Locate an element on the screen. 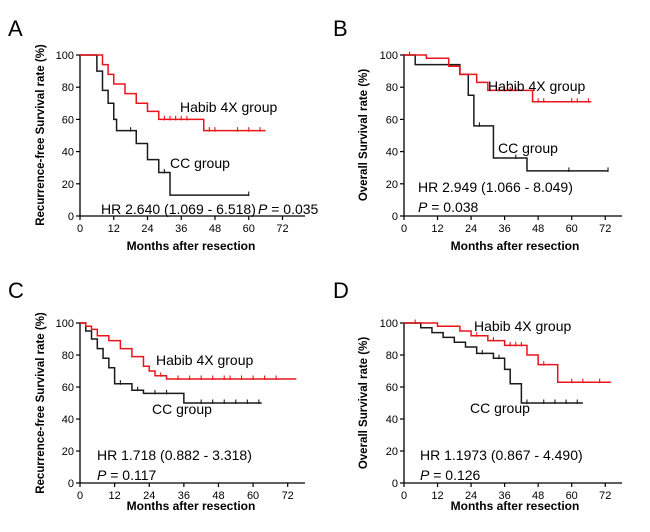 Image resolution: width=650 pixels, height=532 pixels. p-value-number: = 0.126 is located at coordinates (454, 475).